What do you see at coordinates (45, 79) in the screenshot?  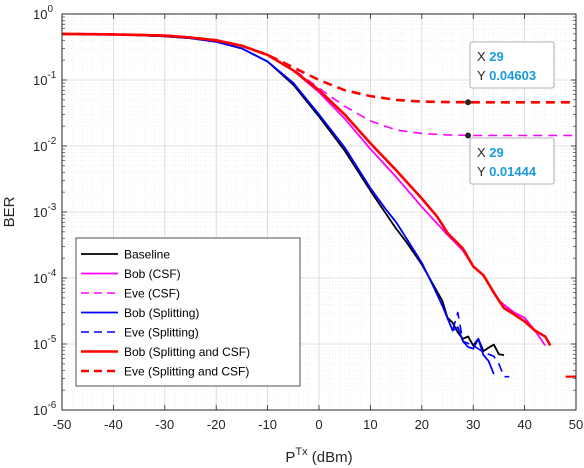 I see `y-tick-label: 10⁻¹` at bounding box center [45, 79].